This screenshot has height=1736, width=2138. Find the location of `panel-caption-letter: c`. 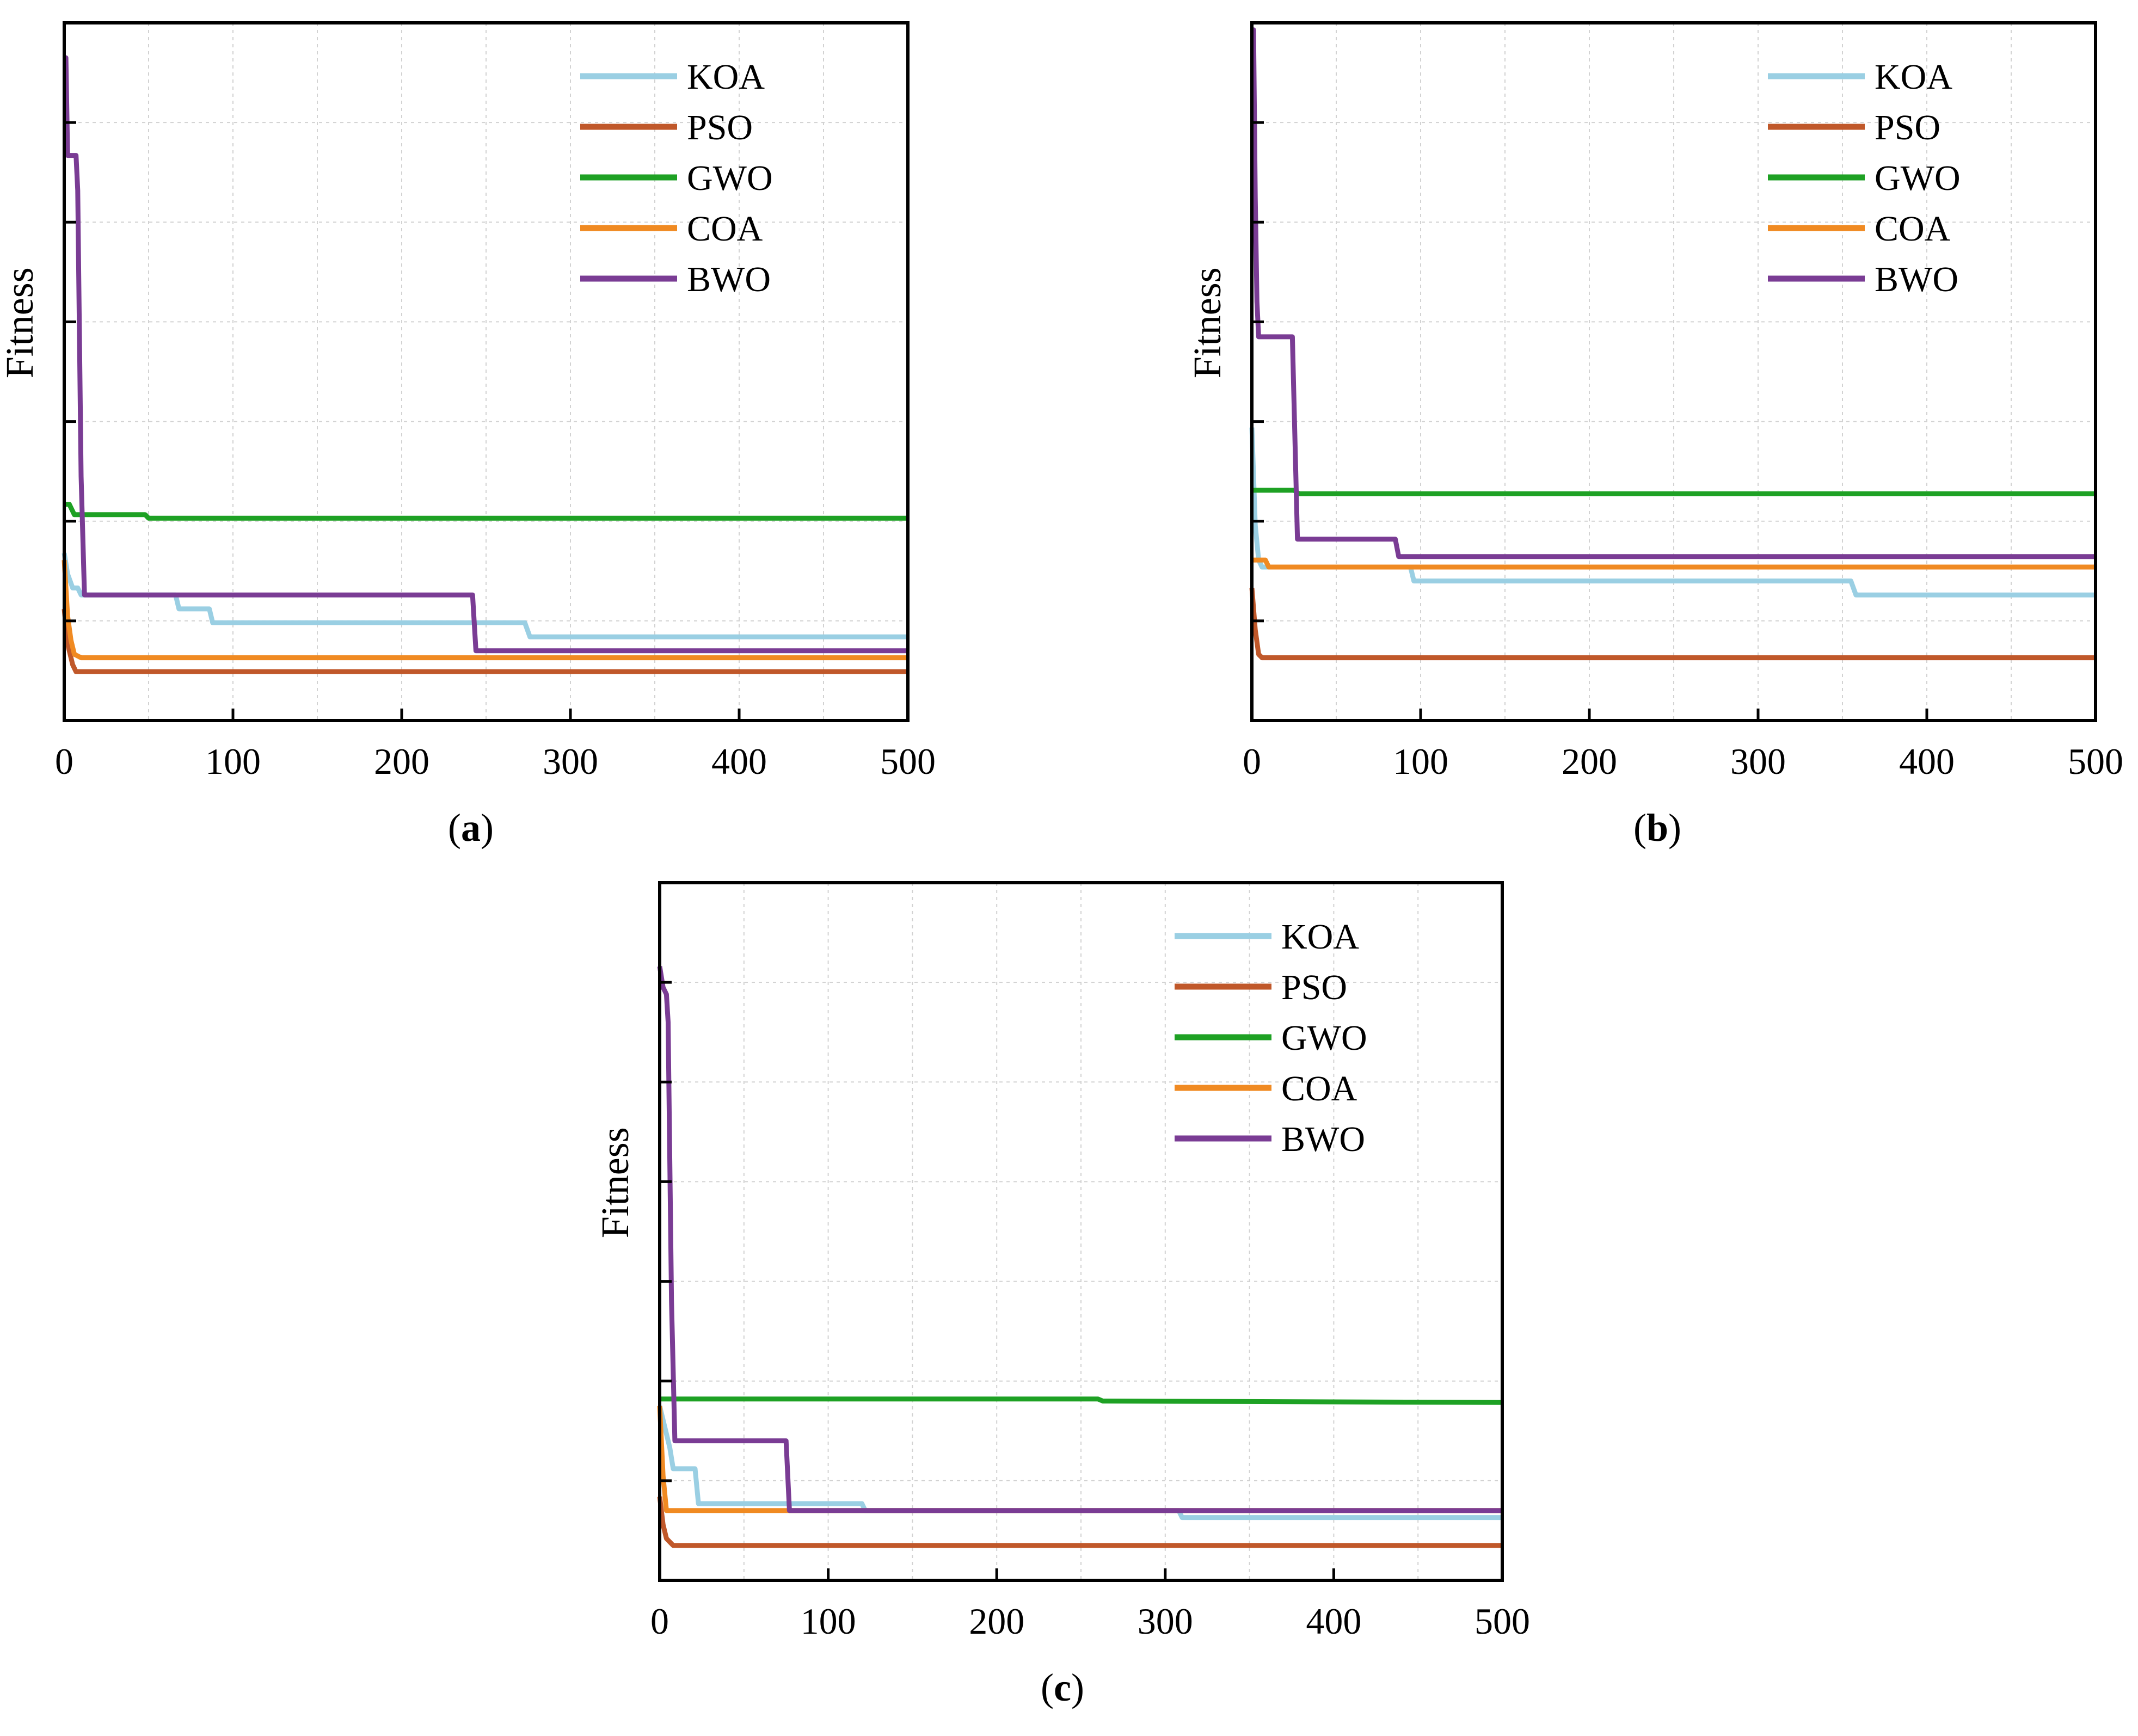

panel-caption-letter: c is located at coordinates (1062, 1687).